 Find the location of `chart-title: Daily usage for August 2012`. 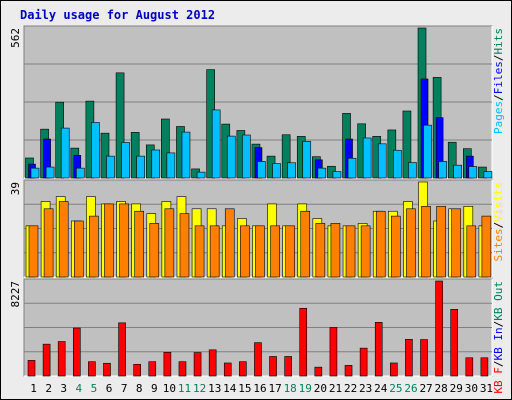

chart-title: Daily usage for August 2012 is located at coordinates (117, 15).